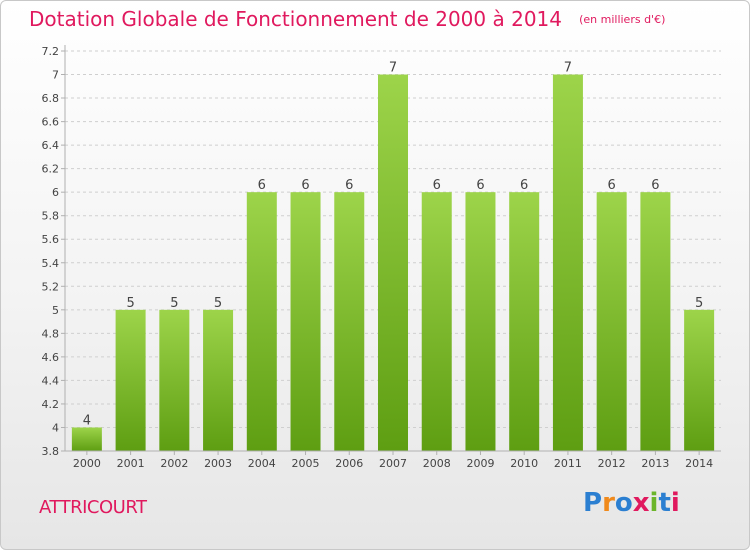 The width and height of the screenshot is (750, 550). I want to click on bar-2011, so click(567, 262).